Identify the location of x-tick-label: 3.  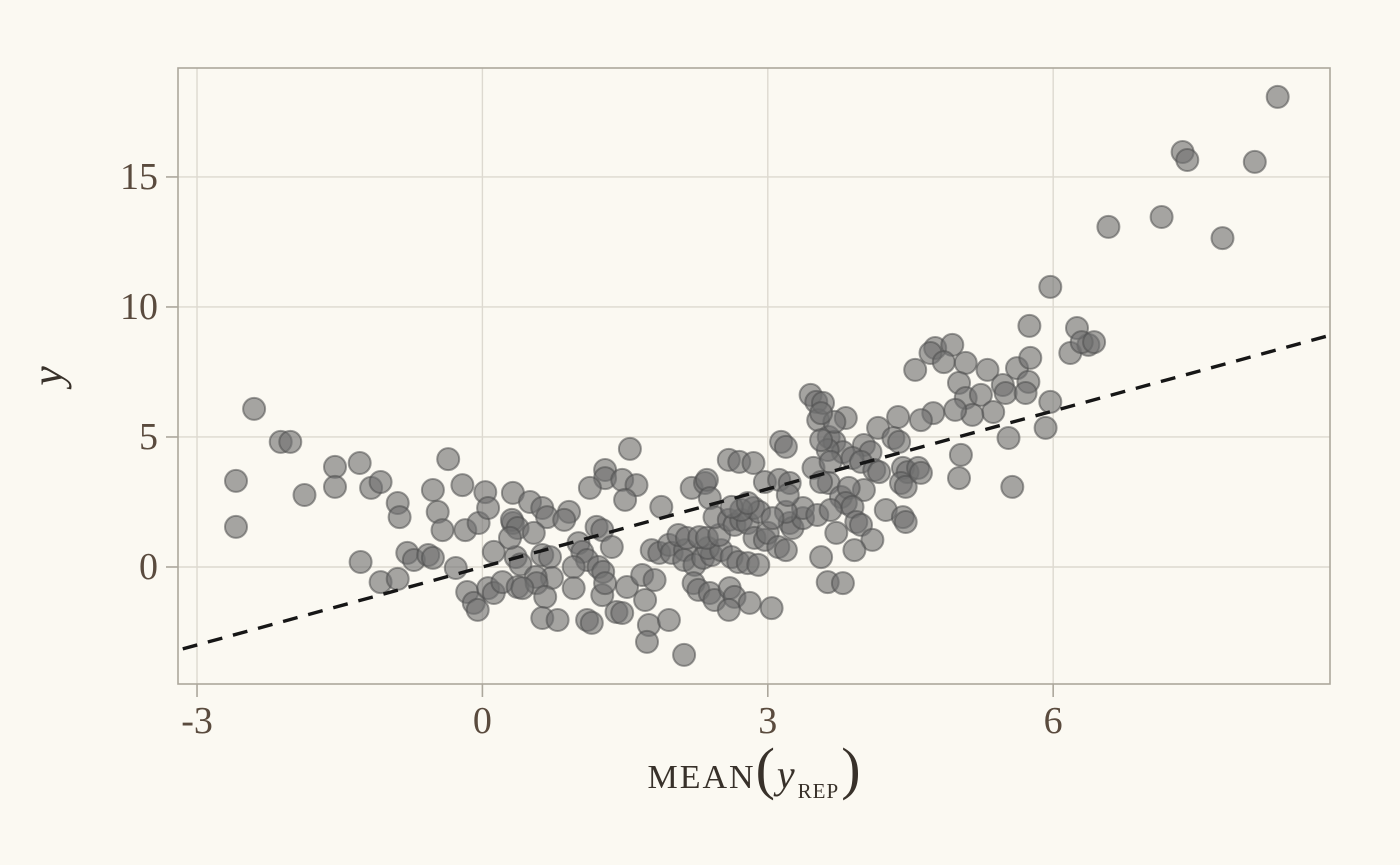
(767, 721).